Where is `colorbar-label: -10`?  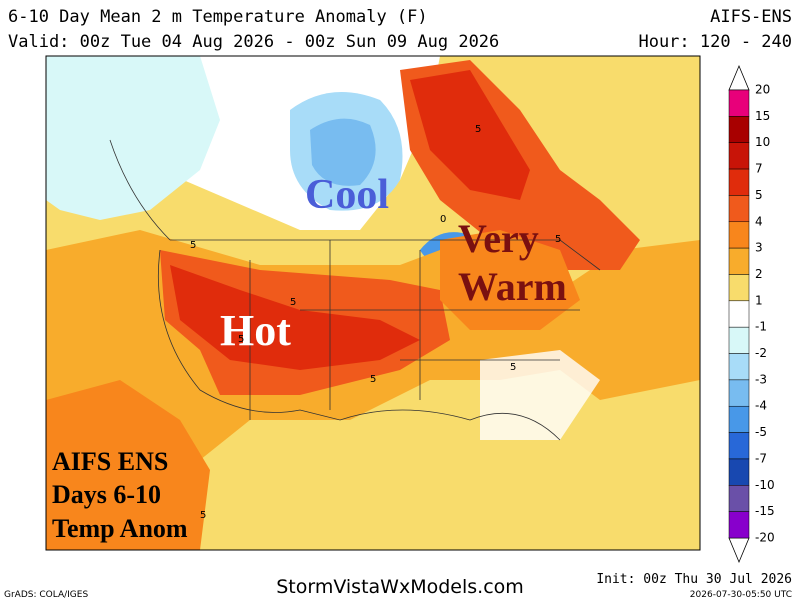
colorbar-label: -10 is located at coordinates (765, 485).